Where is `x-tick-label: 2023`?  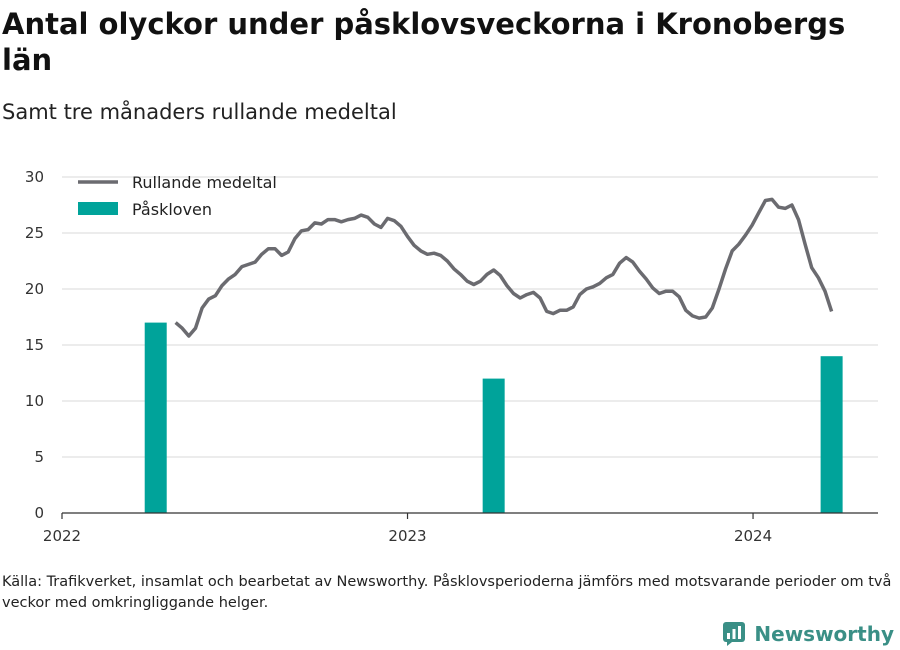
x-tick-label: 2023 is located at coordinates (407, 536).